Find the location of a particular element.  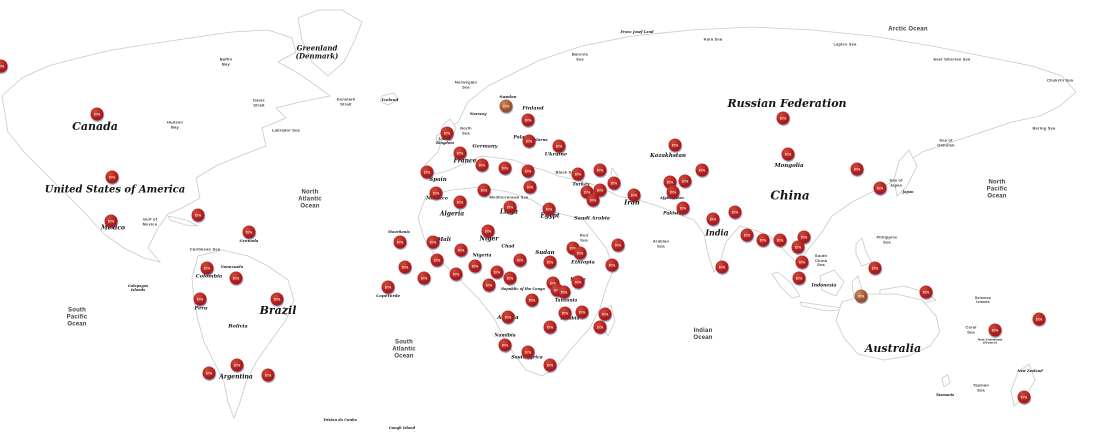

coastline-iceland is located at coordinates (389, 99).